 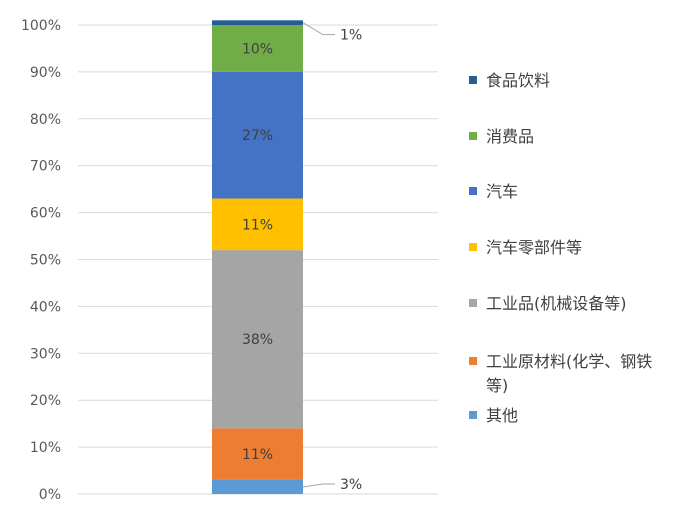 I want to click on legend-item: 工业原材料(化学、钢铁等), so click(x=560, y=373).